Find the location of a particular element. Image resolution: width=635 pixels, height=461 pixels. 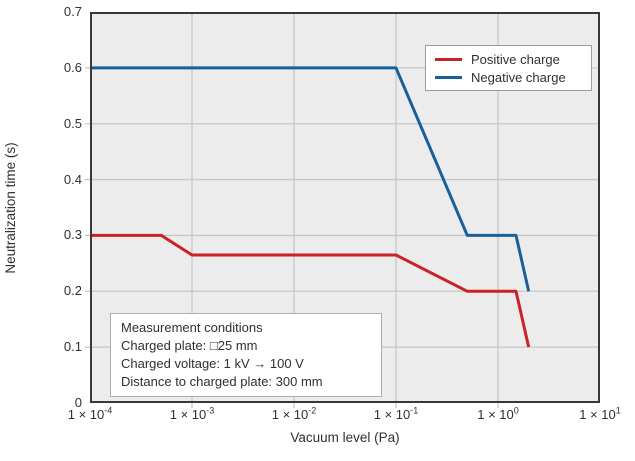

legend-label: Negative charge is located at coordinates (518, 77).